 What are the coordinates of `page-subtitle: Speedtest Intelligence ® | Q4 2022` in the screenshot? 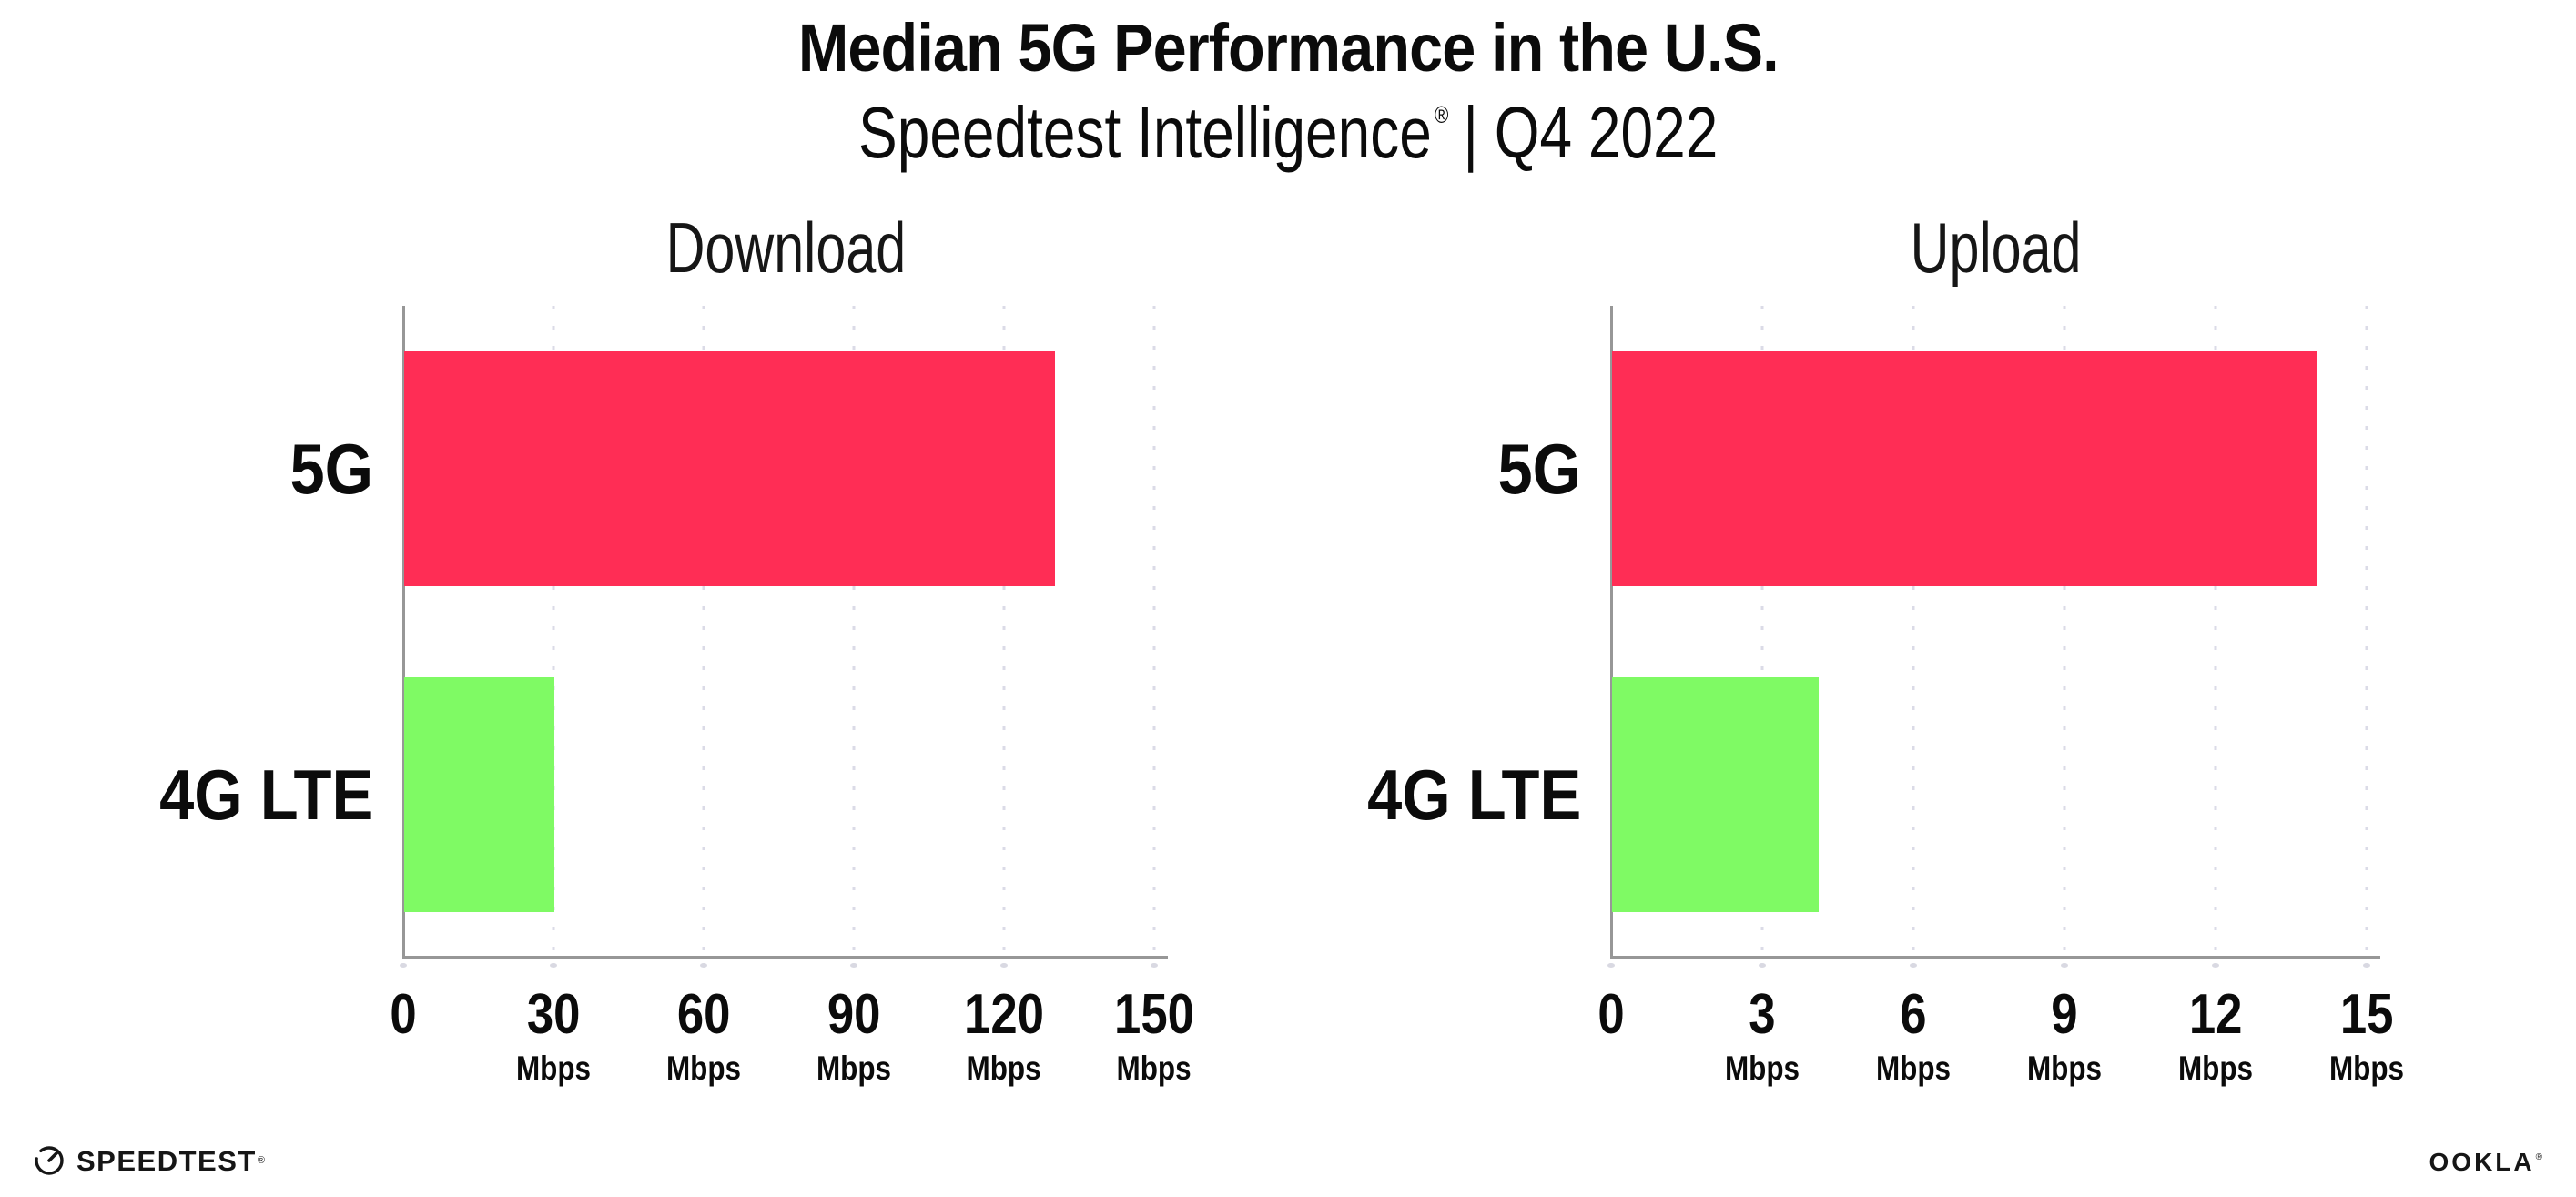 It's located at (1288, 132).